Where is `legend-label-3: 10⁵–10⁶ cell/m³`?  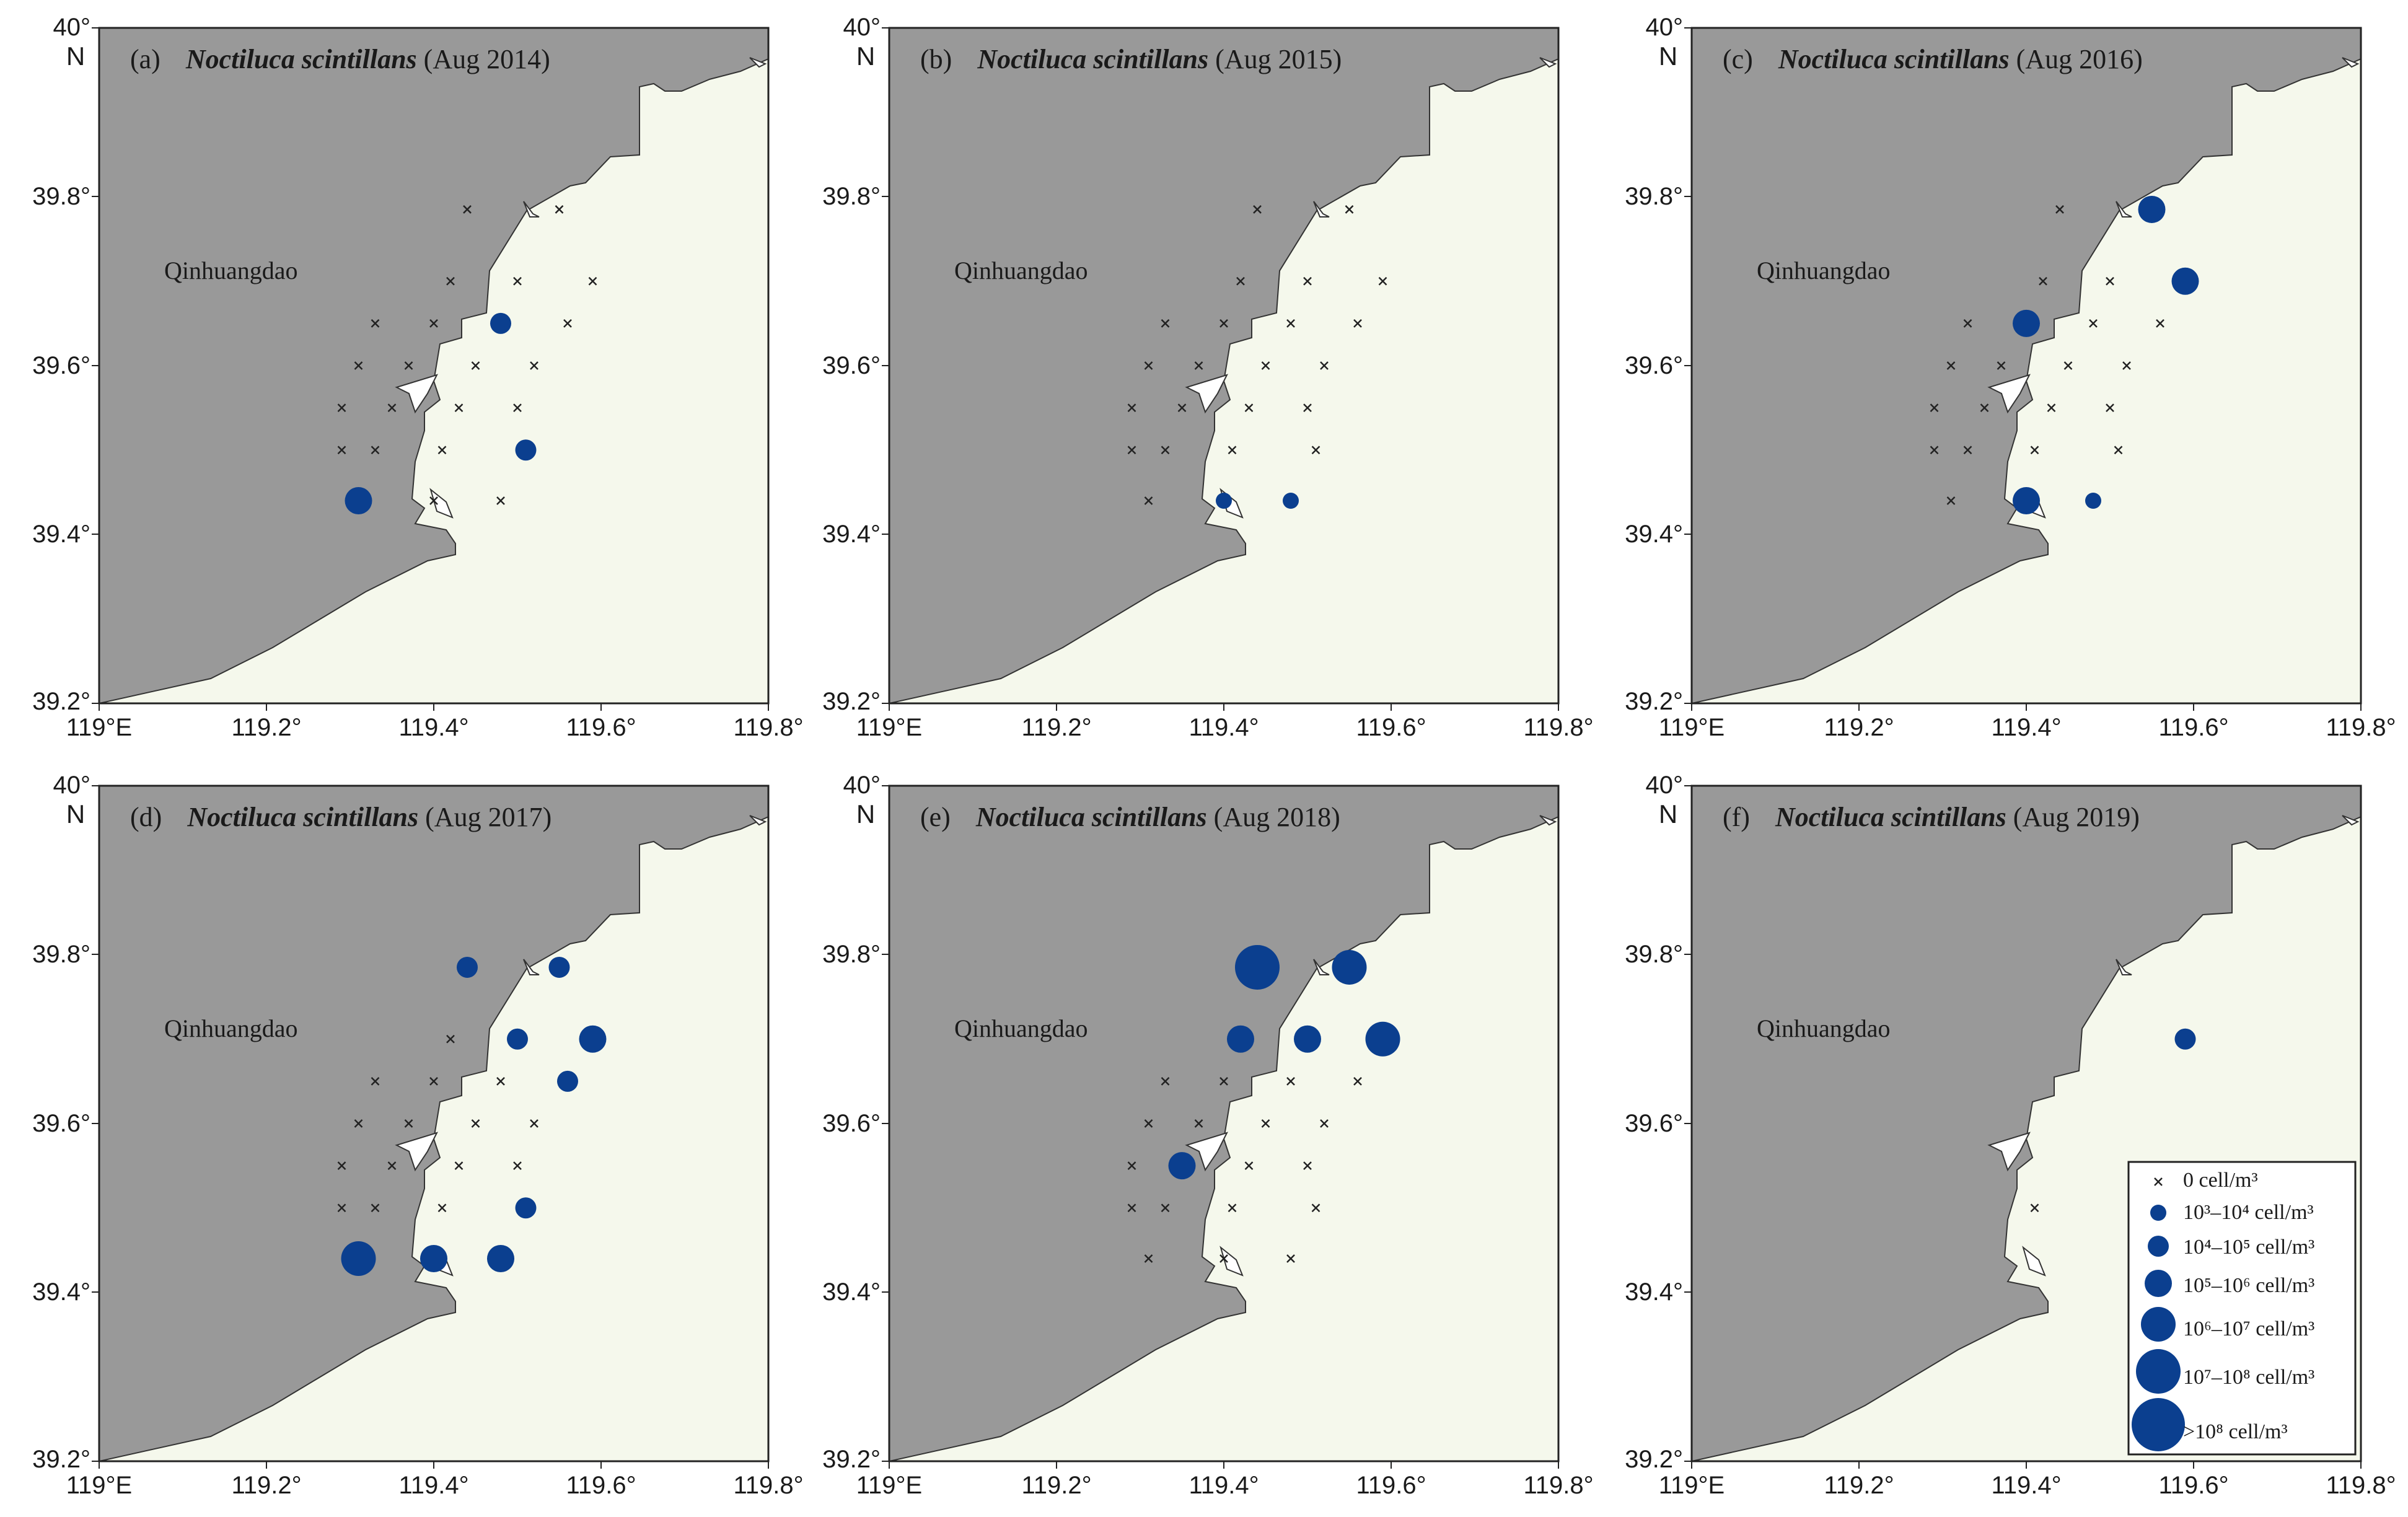 legend-label-3: 10⁵–10⁶ cell/m³ is located at coordinates (2249, 1285).